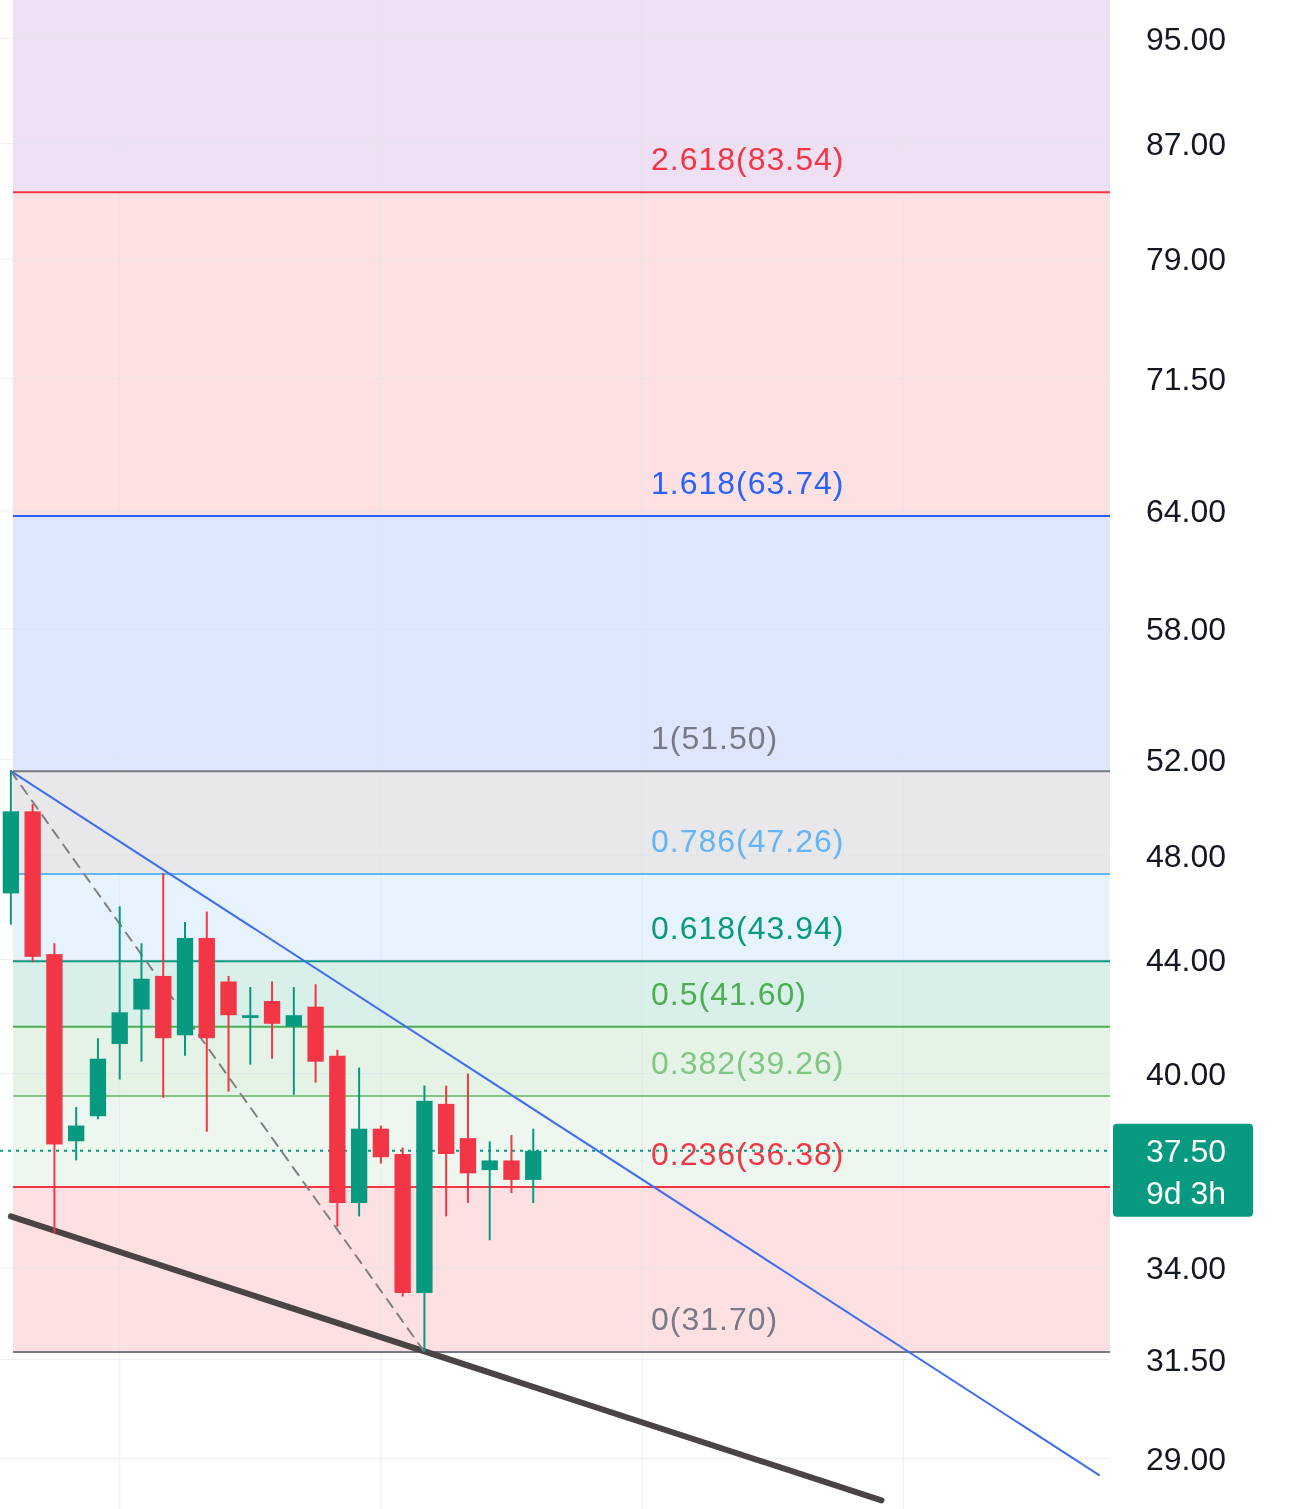 This screenshot has height=1509, width=1290. Describe the element at coordinates (1186, 1151) in the screenshot. I see `ref-line-label: 37.50` at that location.